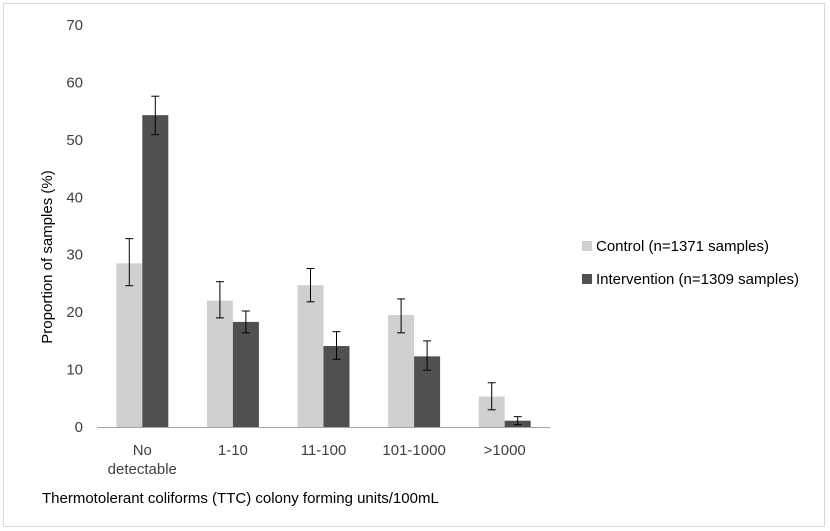 This screenshot has height=531, width=830. I want to click on x-tick-label: 11-100, so click(324, 450).